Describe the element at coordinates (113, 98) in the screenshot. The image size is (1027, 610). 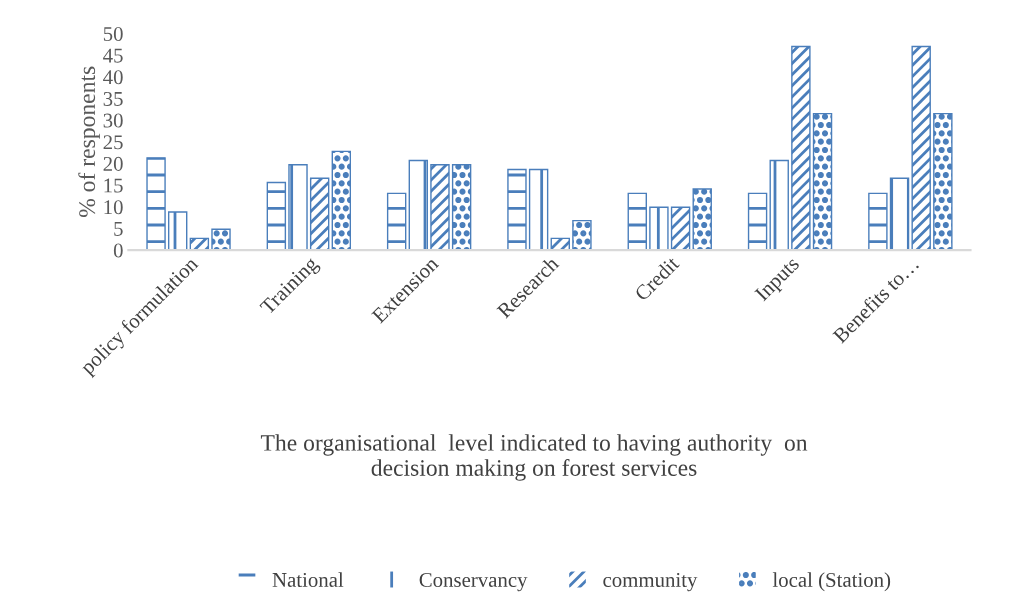
I see `y-tick-label: 35` at that location.